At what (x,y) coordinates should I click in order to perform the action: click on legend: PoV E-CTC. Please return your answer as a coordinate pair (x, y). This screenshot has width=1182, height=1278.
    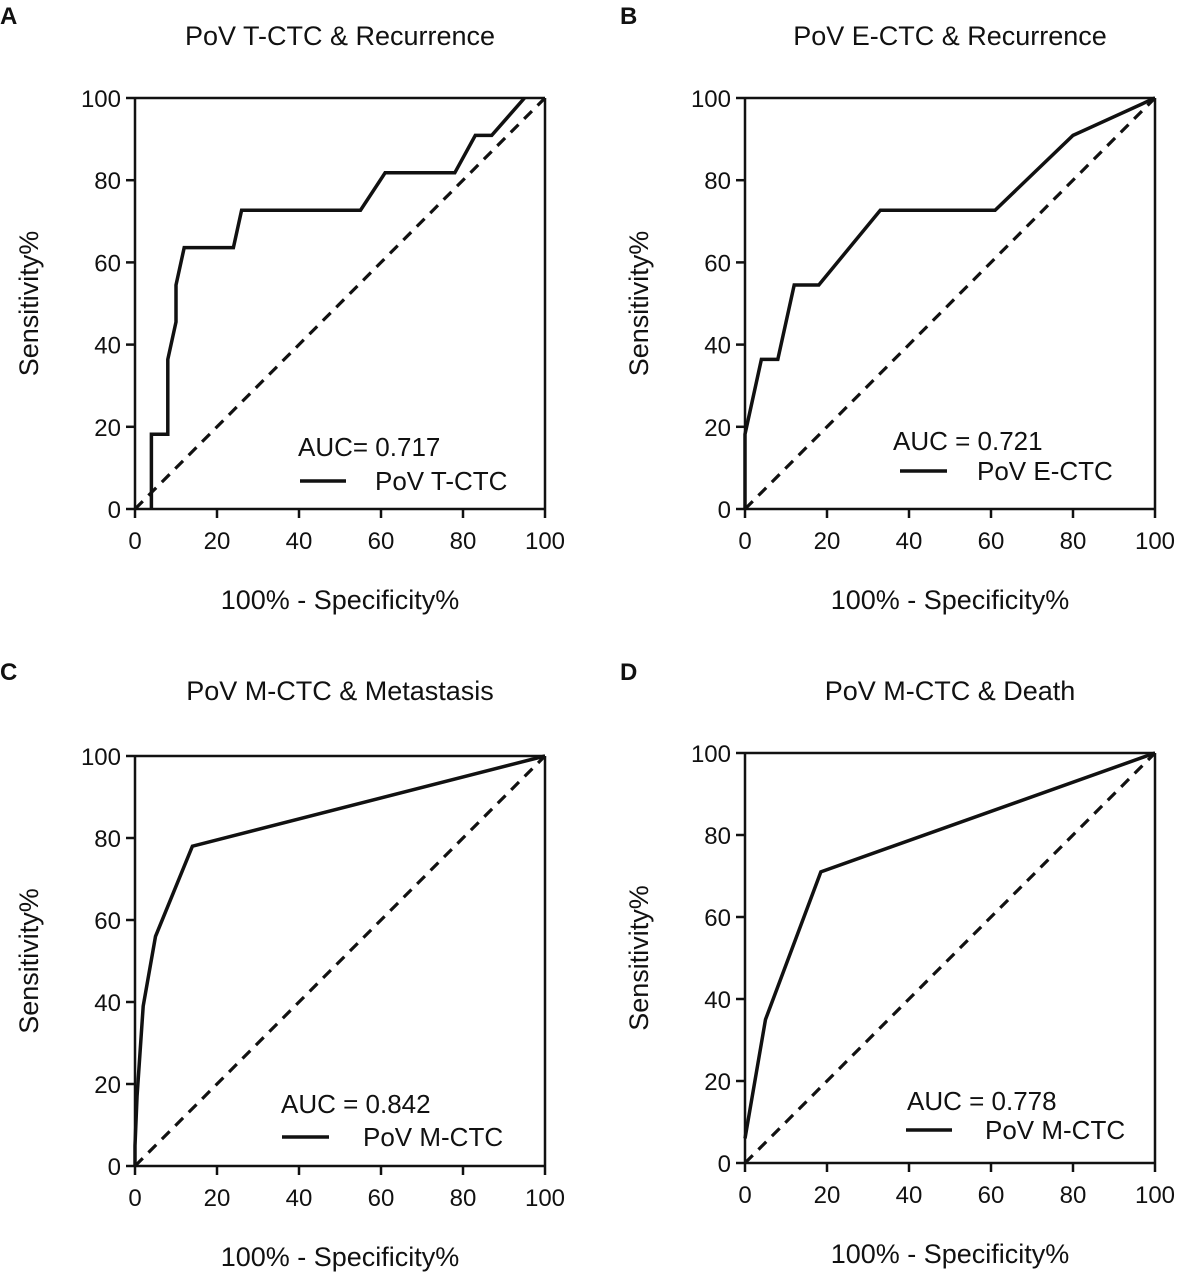
    Looking at the image, I should click on (1006, 471).